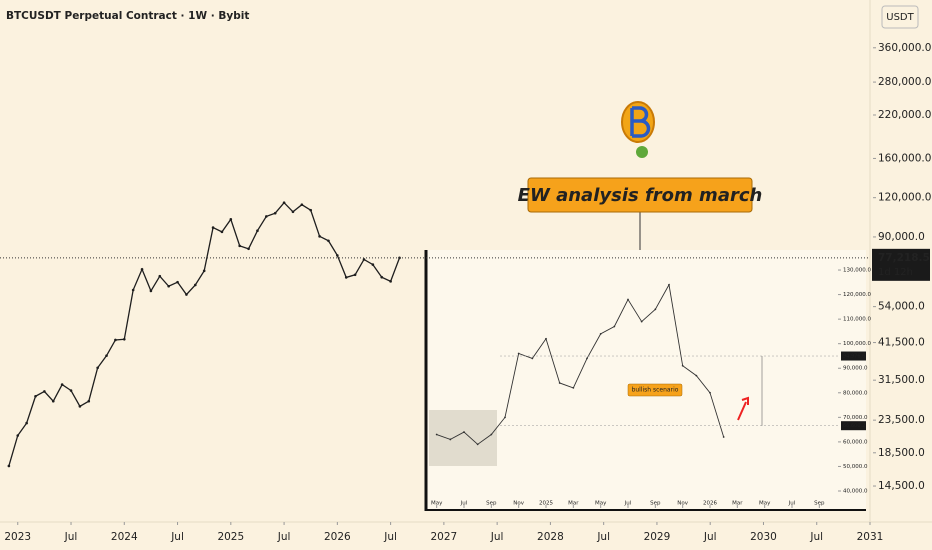  I want to click on y-tick-label: 120,000.0, so click(857, 295).